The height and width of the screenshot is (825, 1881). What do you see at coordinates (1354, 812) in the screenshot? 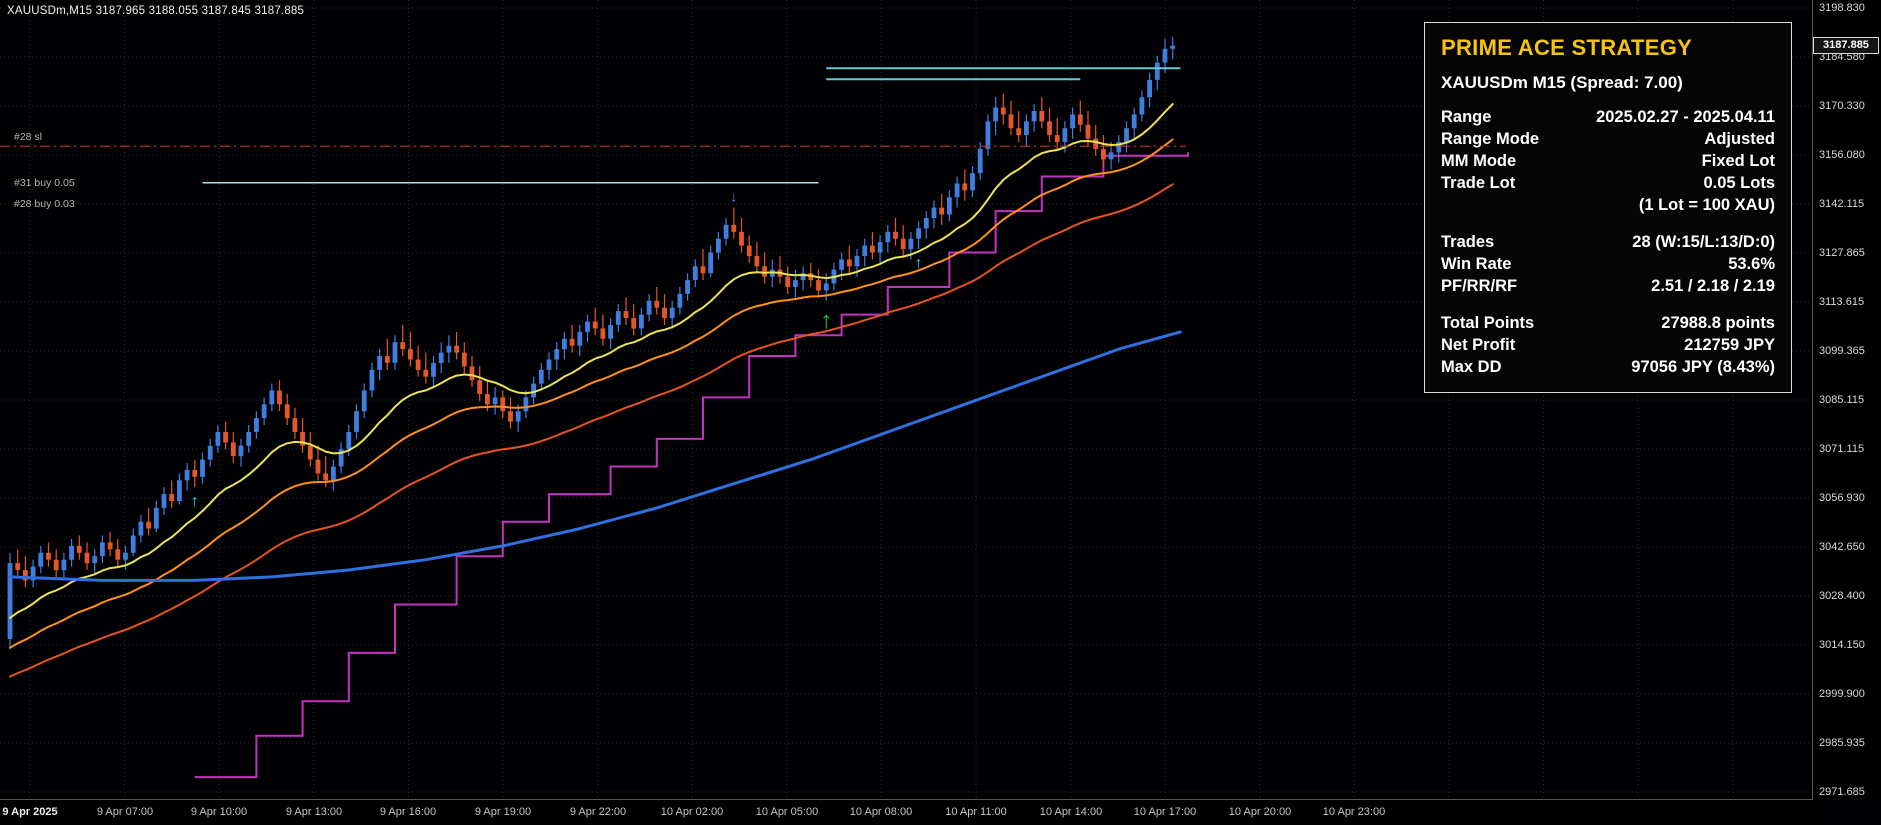
I see `time-tick-label: 10 Apr 23:00` at bounding box center [1354, 812].